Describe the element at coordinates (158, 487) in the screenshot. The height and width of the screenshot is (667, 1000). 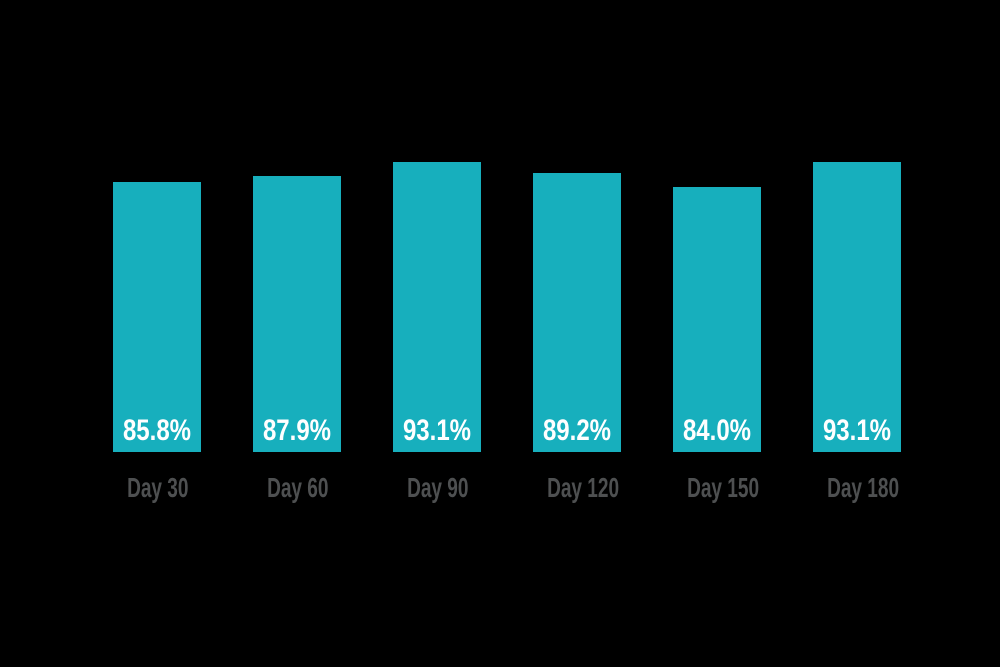
I see `category-label: Day 30` at that location.